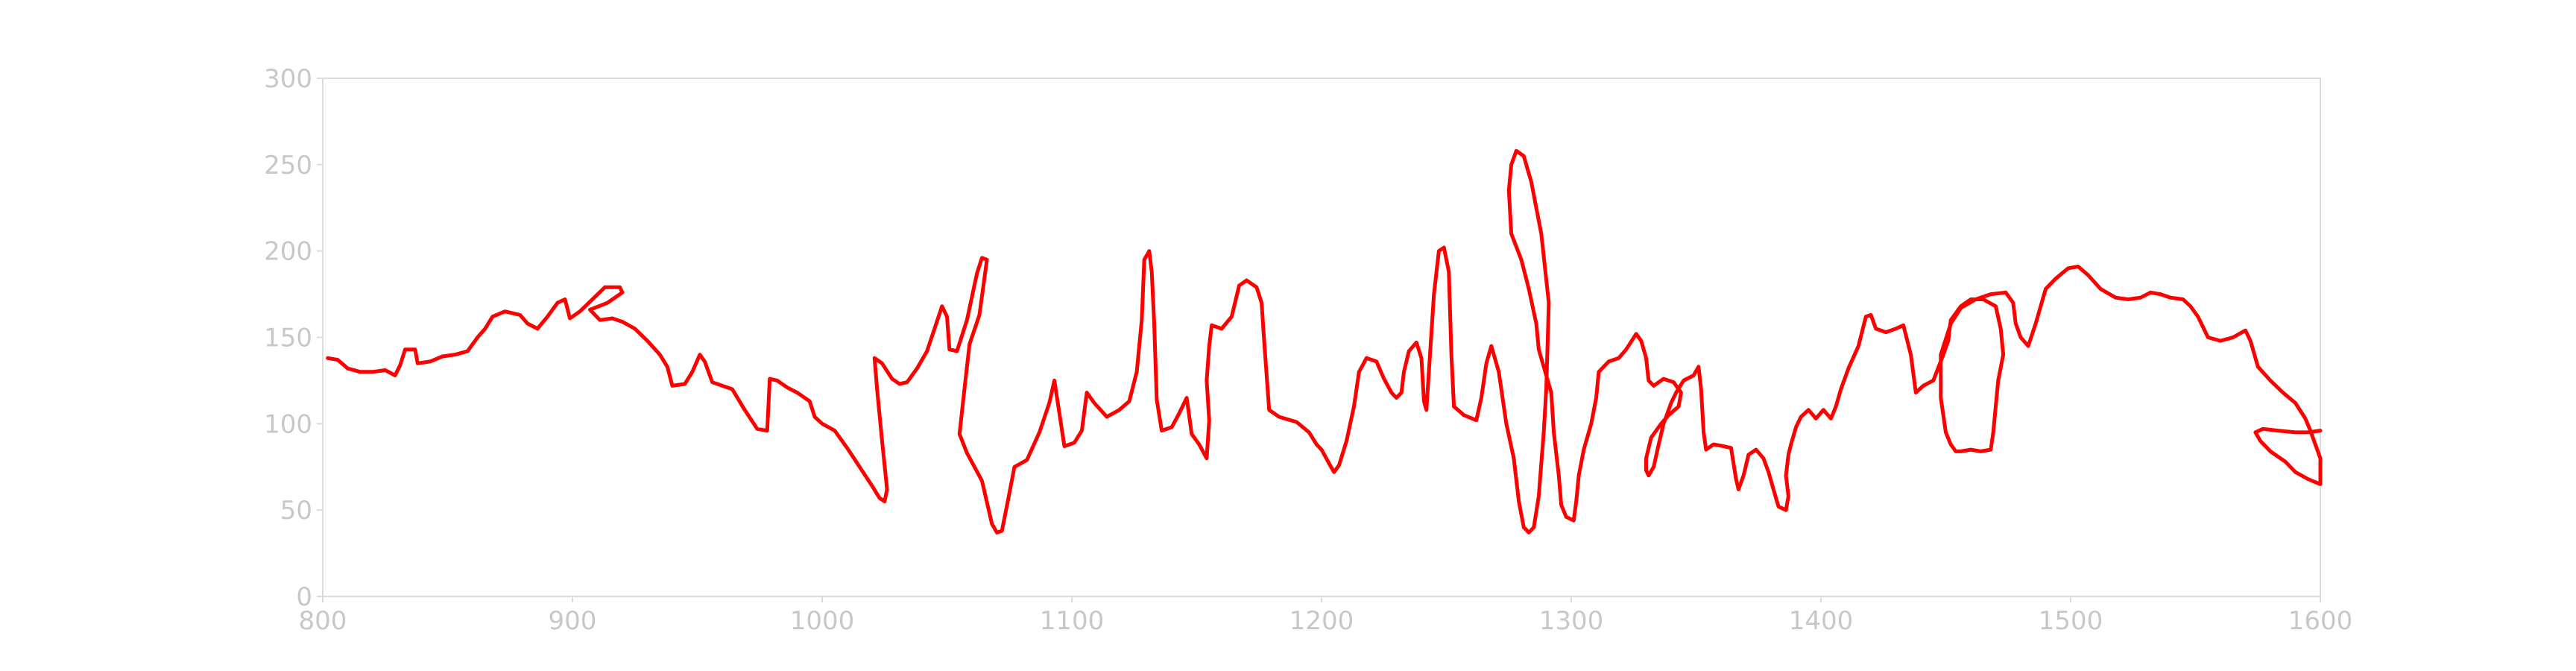  Describe the element at coordinates (2320, 621) in the screenshot. I see `x-tick-label: 1600` at that location.